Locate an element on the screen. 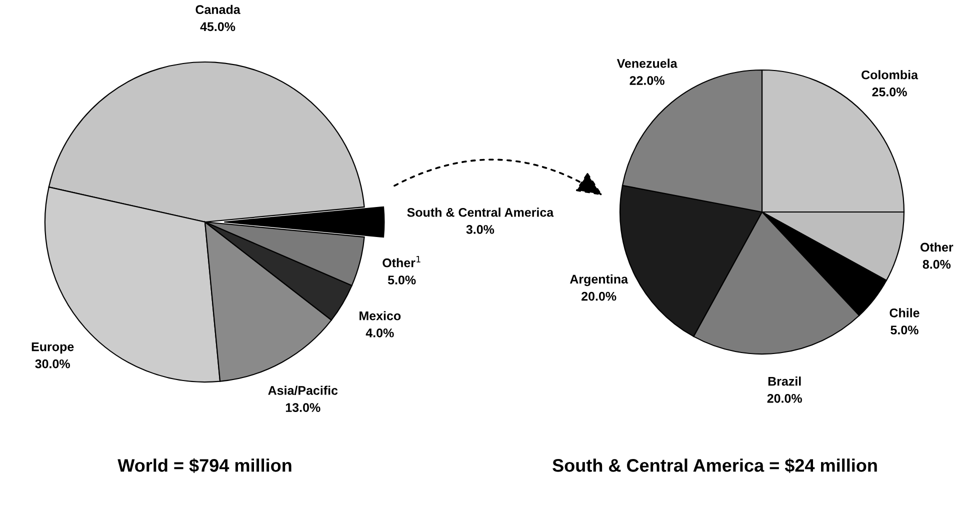  slice-label: Argentina is located at coordinates (599, 280).